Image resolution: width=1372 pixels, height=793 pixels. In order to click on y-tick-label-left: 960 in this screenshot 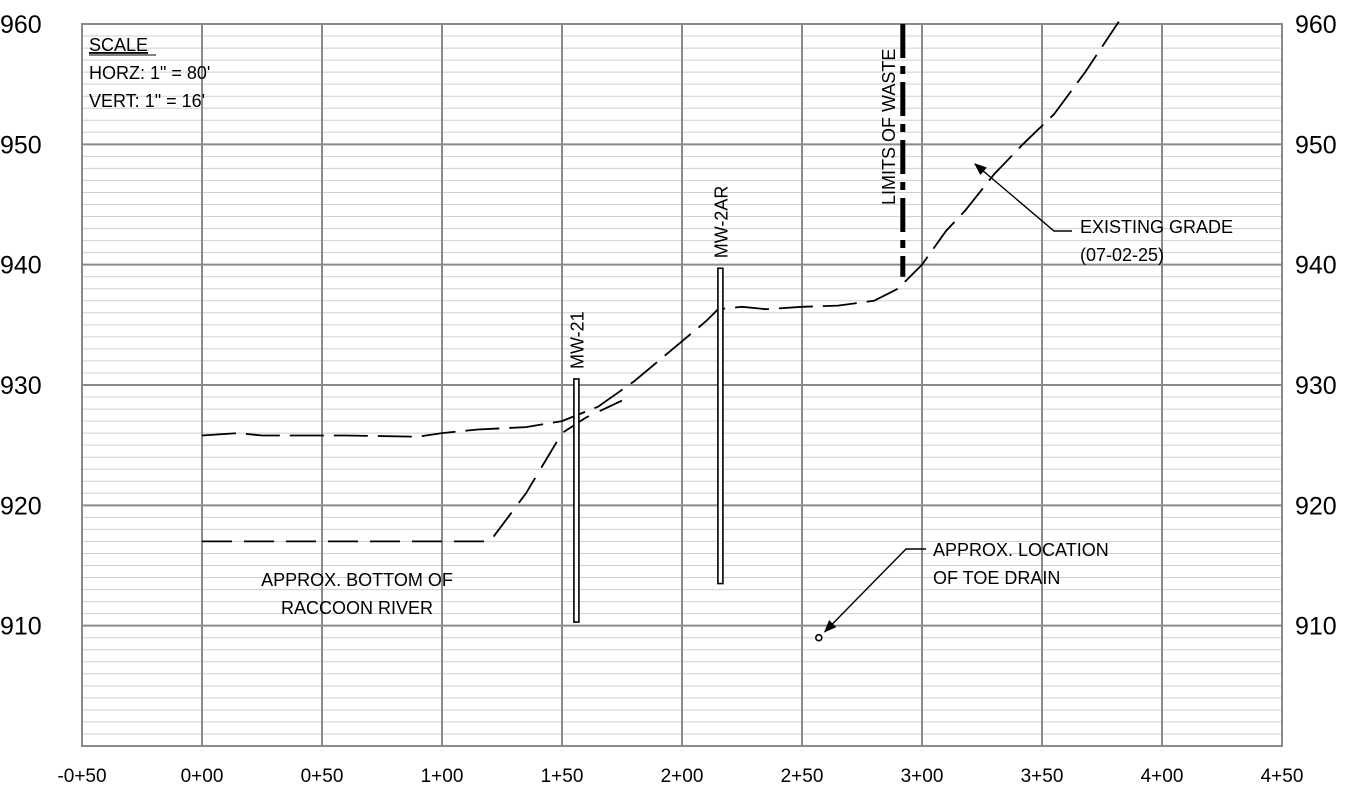, I will do `click(21, 25)`.